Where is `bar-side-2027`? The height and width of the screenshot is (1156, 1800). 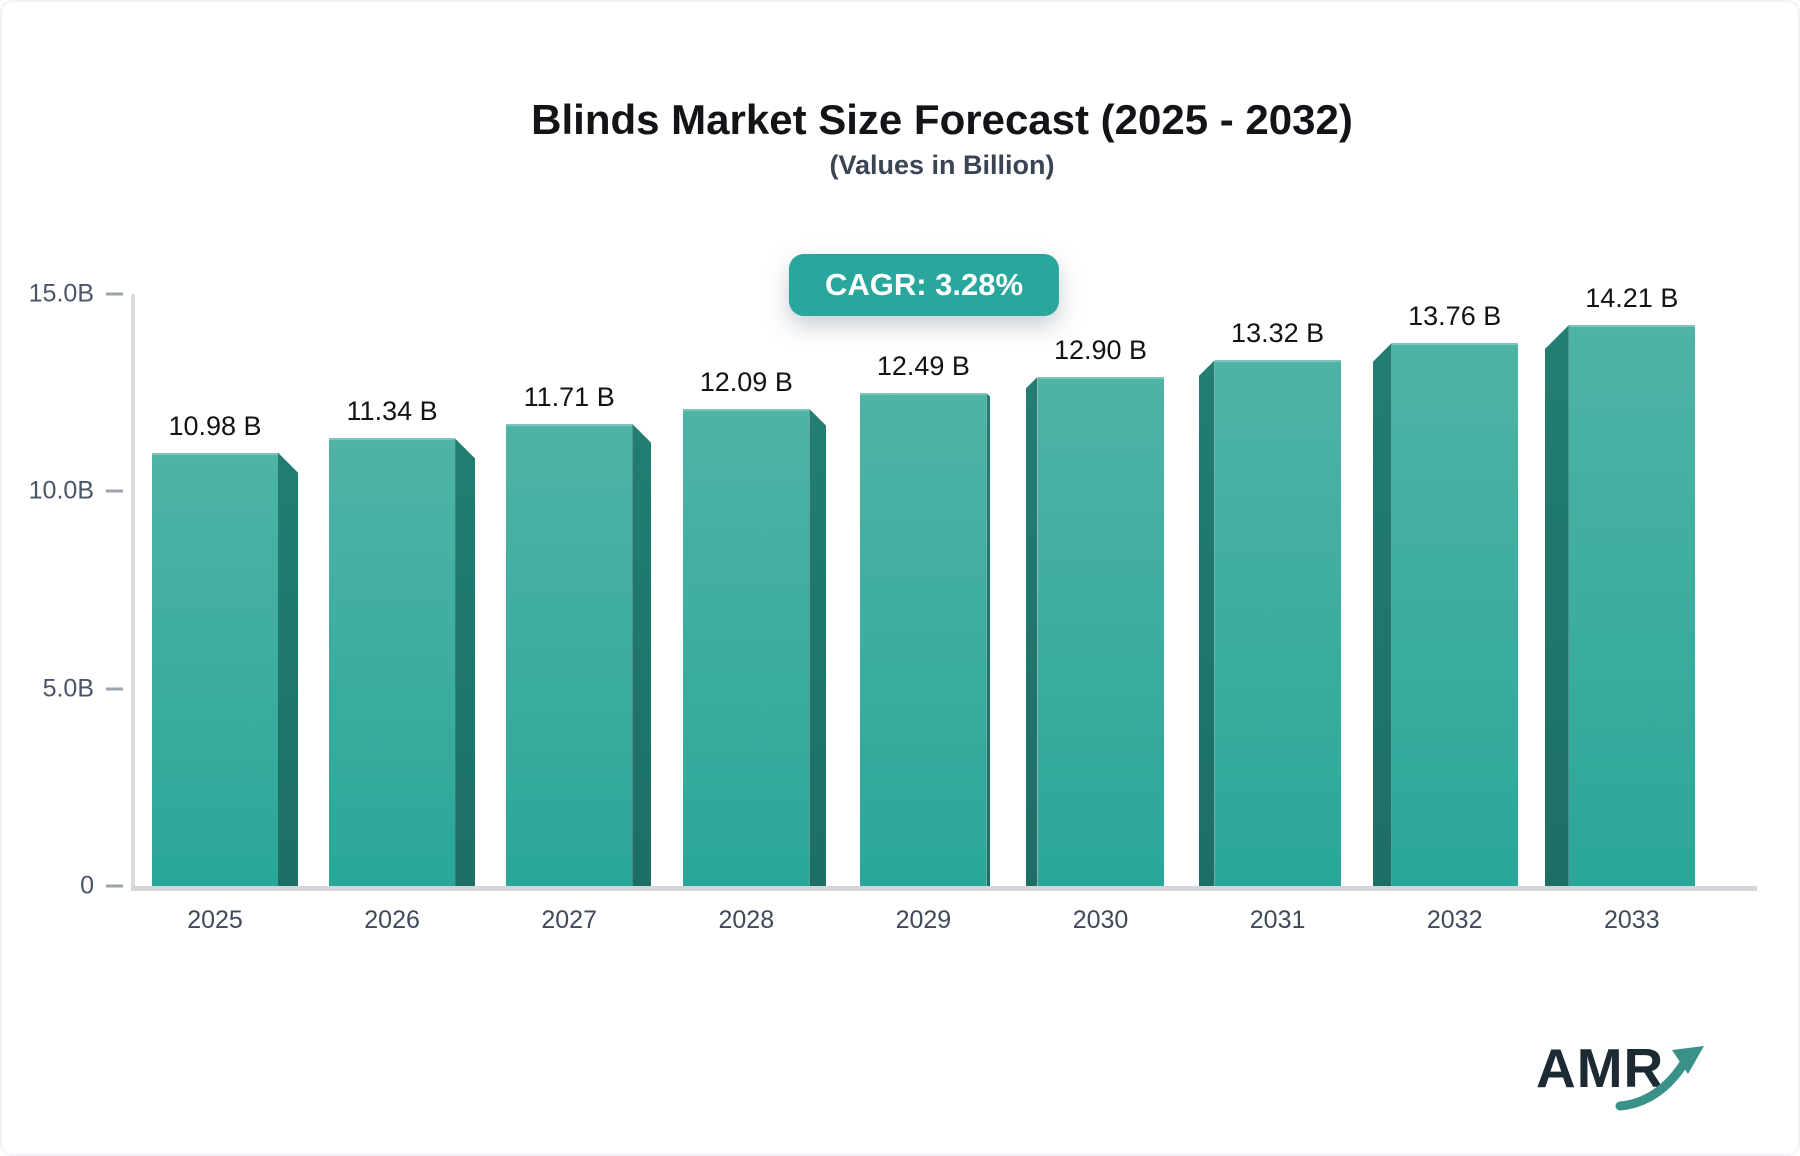
bar-side-2027 is located at coordinates (642, 654).